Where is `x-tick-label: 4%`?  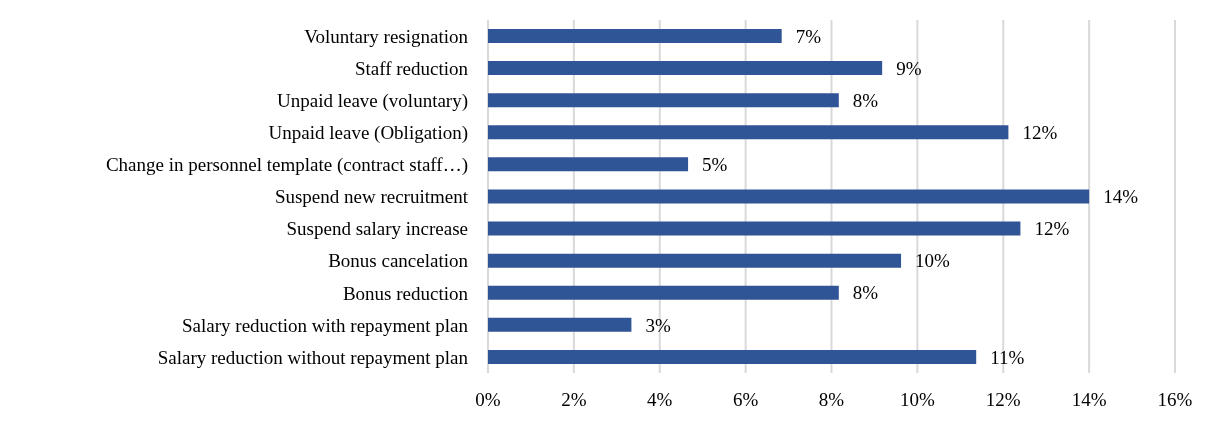
x-tick-label: 4% is located at coordinates (660, 400).